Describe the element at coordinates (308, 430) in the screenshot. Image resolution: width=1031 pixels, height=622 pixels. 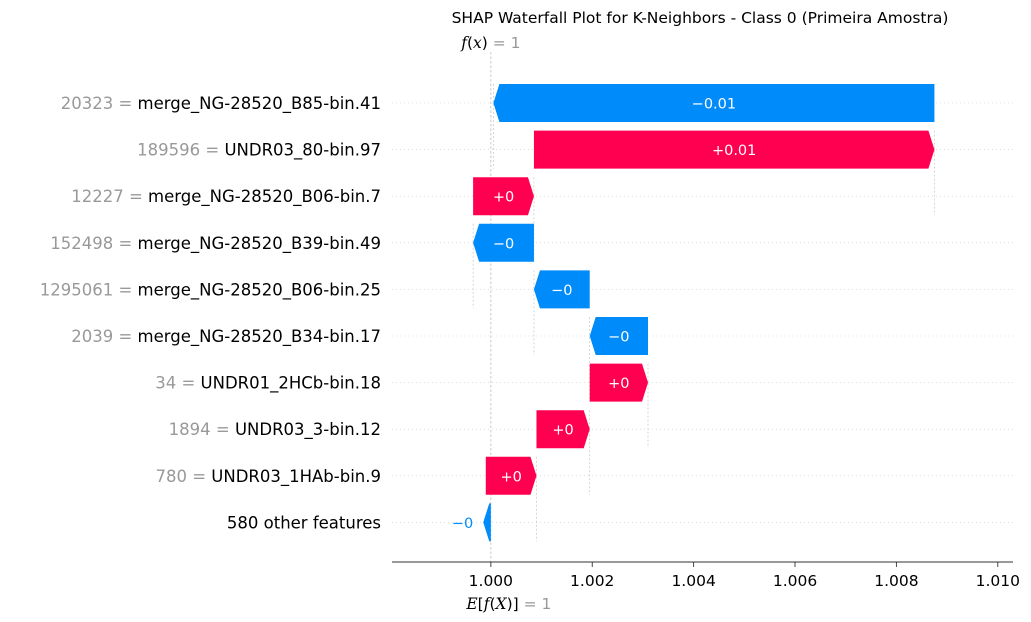
I see `feature-name-label: UNDR03_3-bin.12` at that location.